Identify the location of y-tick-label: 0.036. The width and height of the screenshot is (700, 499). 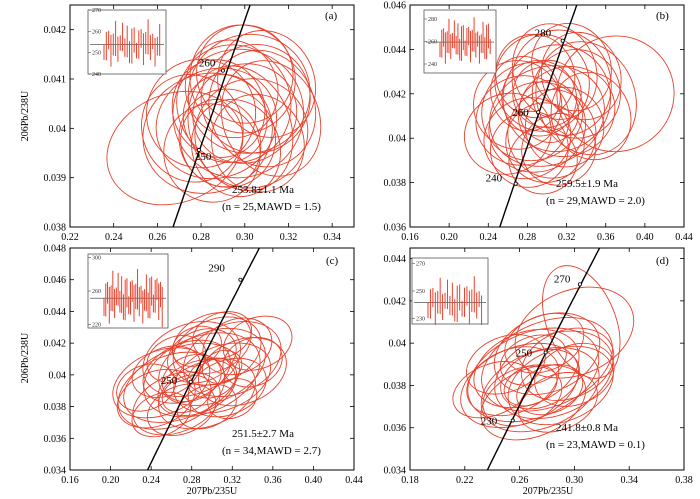
(55, 439).